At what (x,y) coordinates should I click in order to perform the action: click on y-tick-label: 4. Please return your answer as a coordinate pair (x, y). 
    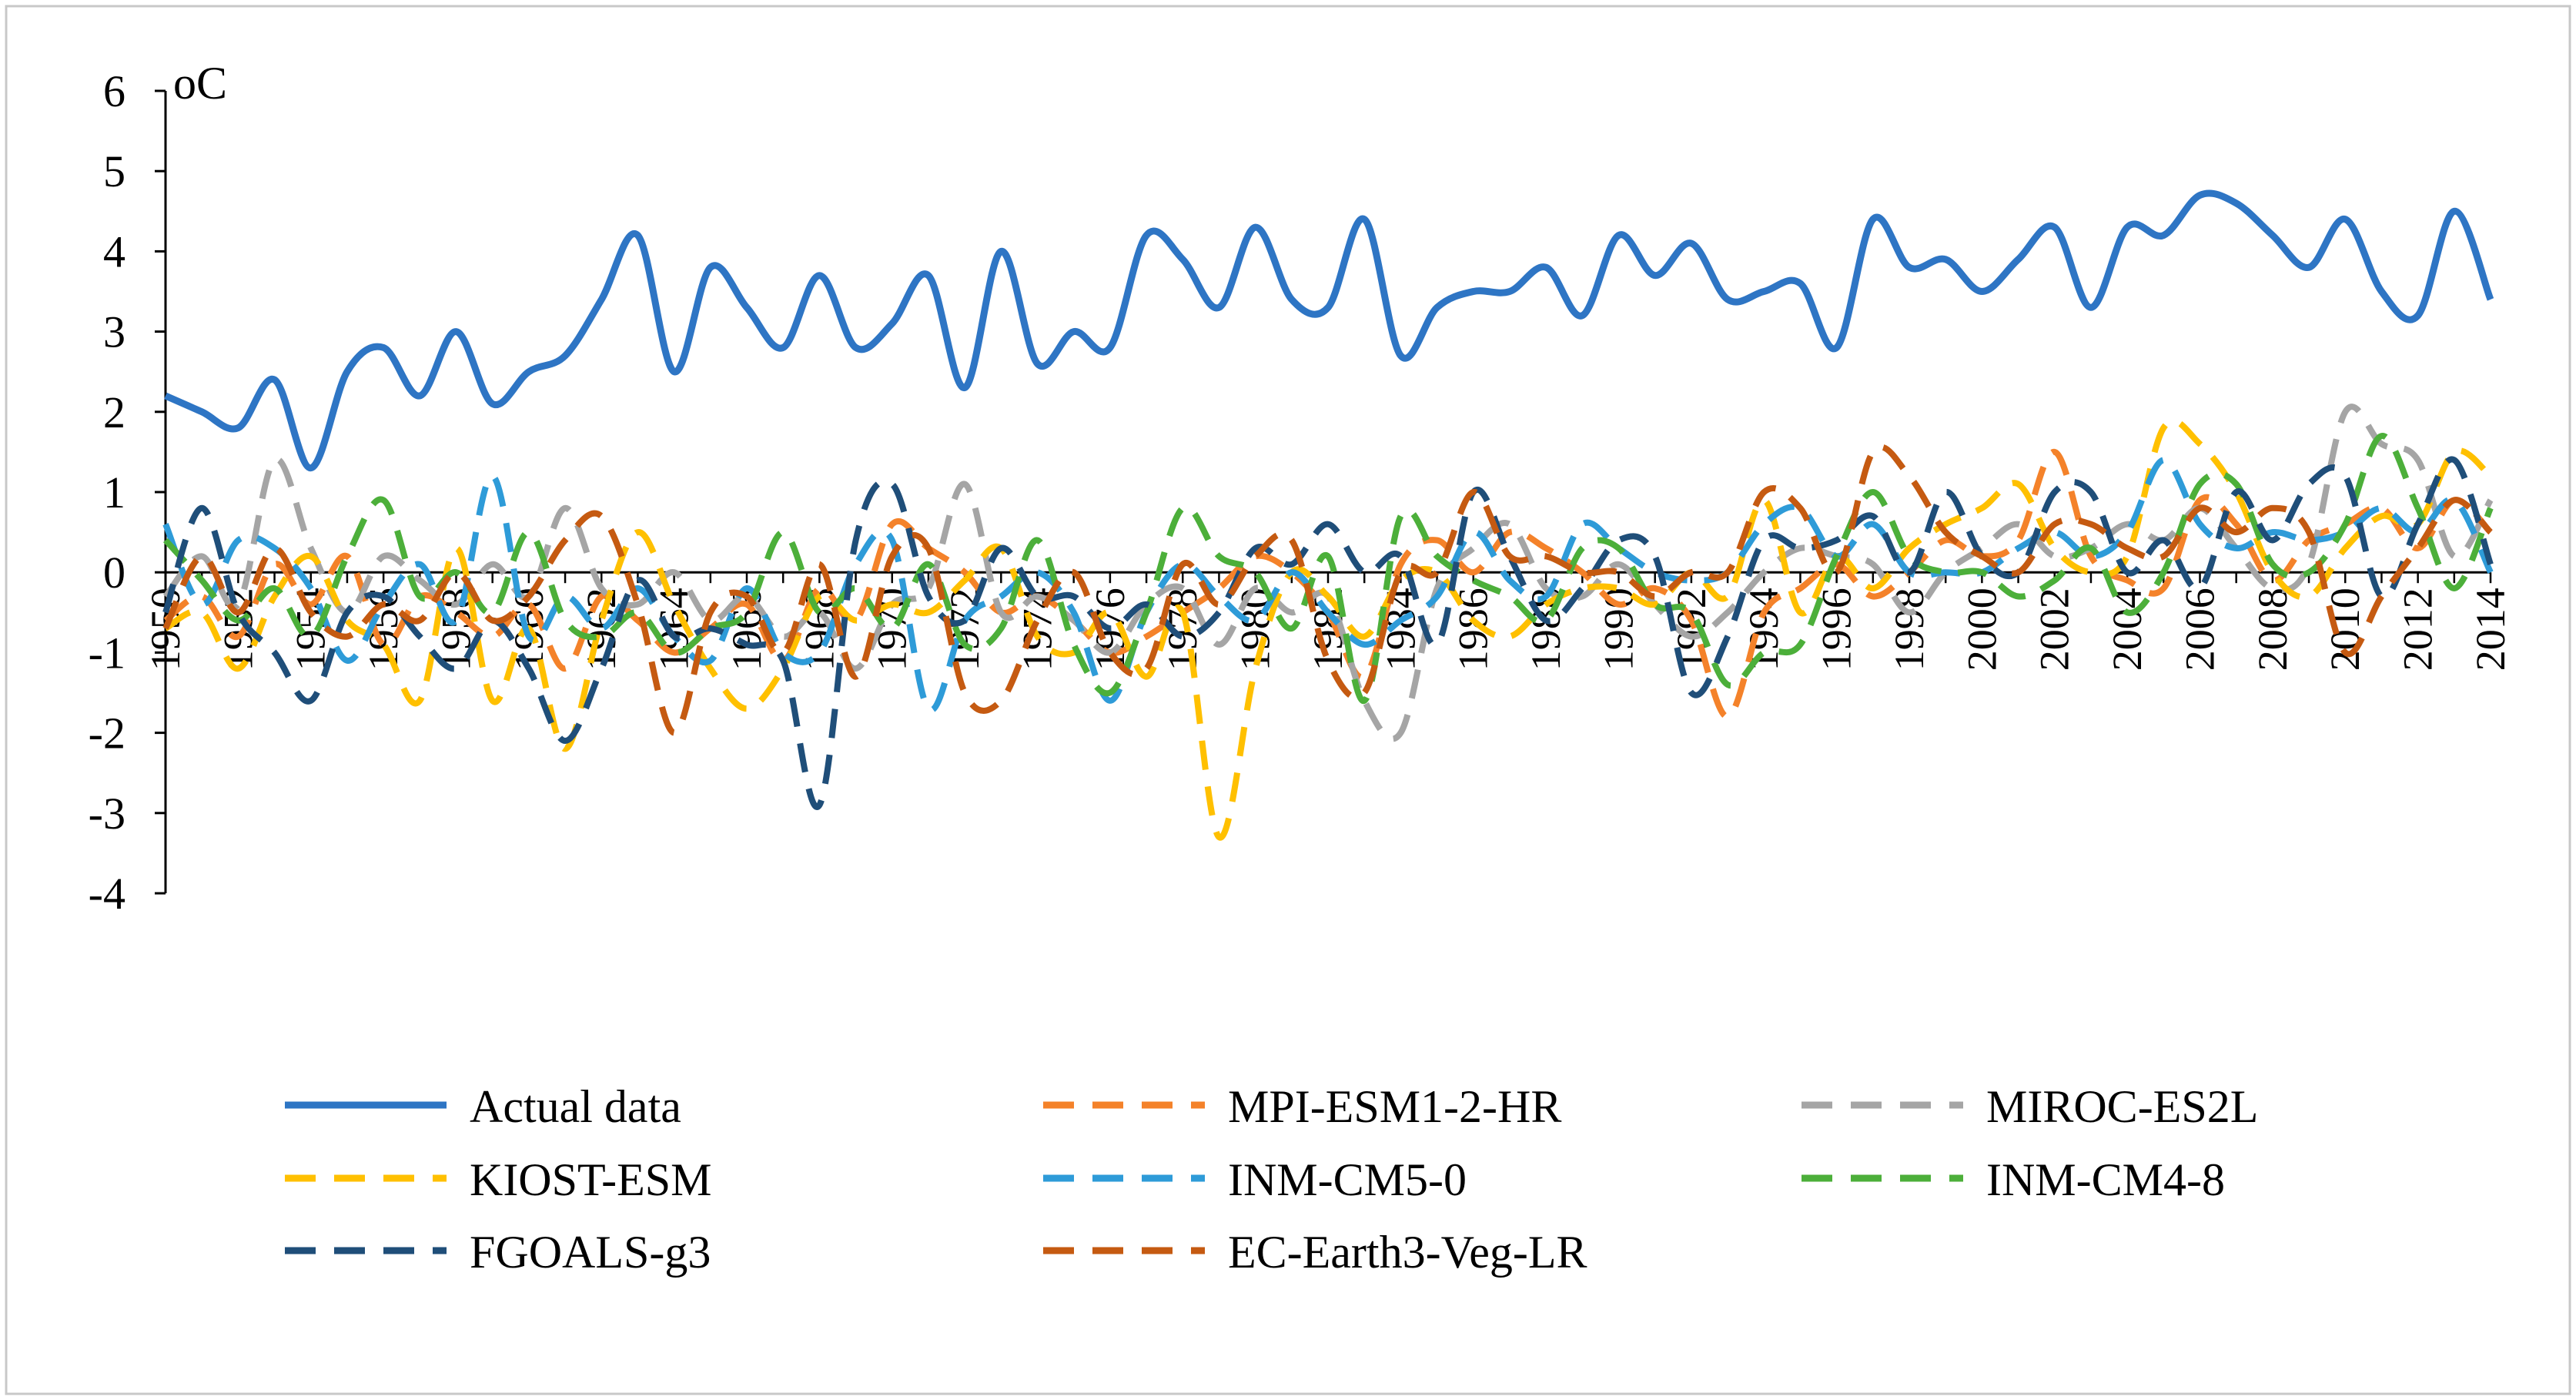
    Looking at the image, I should click on (114, 251).